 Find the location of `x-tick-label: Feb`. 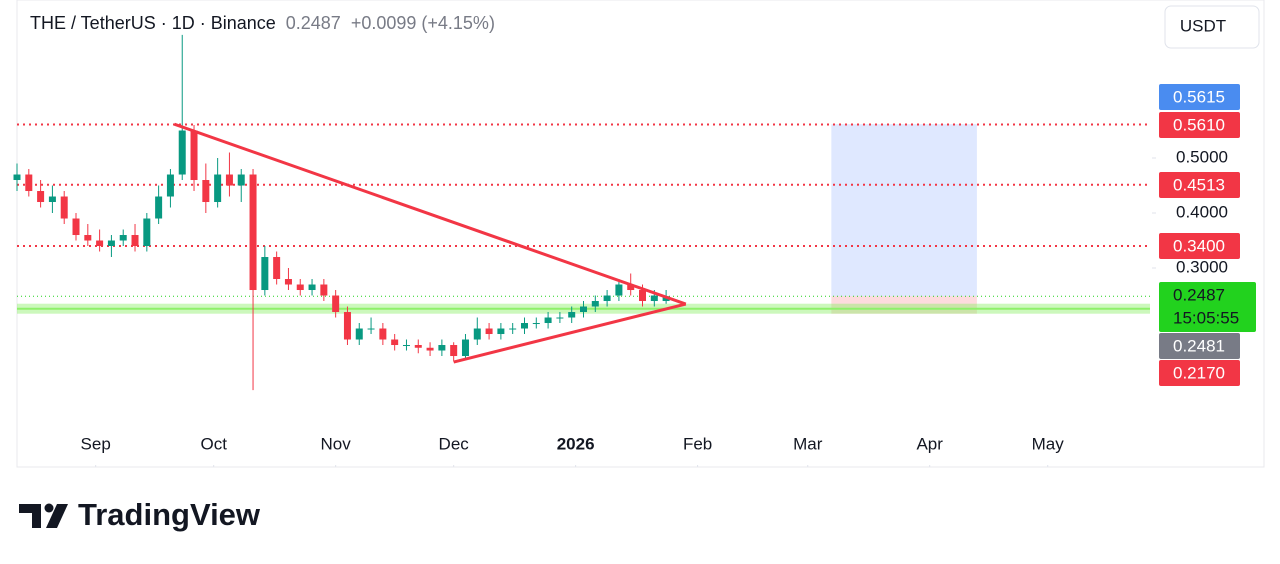

x-tick-label: Feb is located at coordinates (697, 443).